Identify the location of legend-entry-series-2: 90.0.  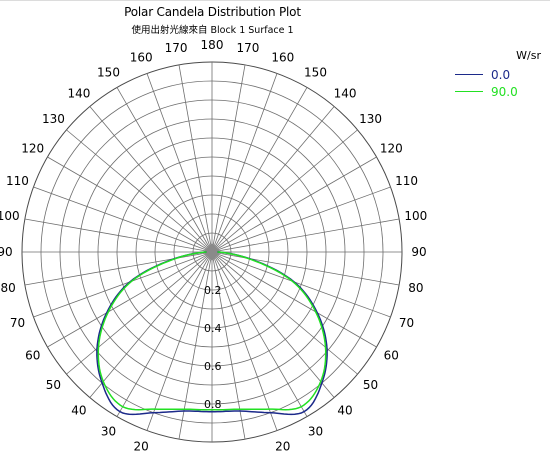
(501, 92).